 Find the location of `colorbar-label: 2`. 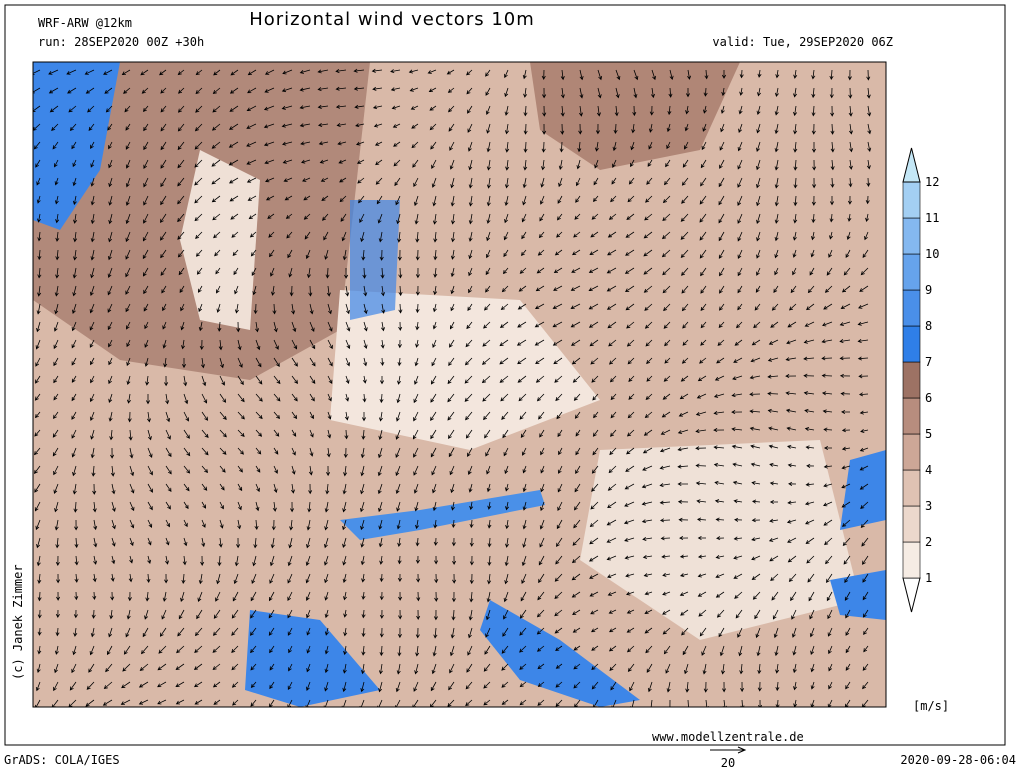

colorbar-label: 2 is located at coordinates (928, 542).